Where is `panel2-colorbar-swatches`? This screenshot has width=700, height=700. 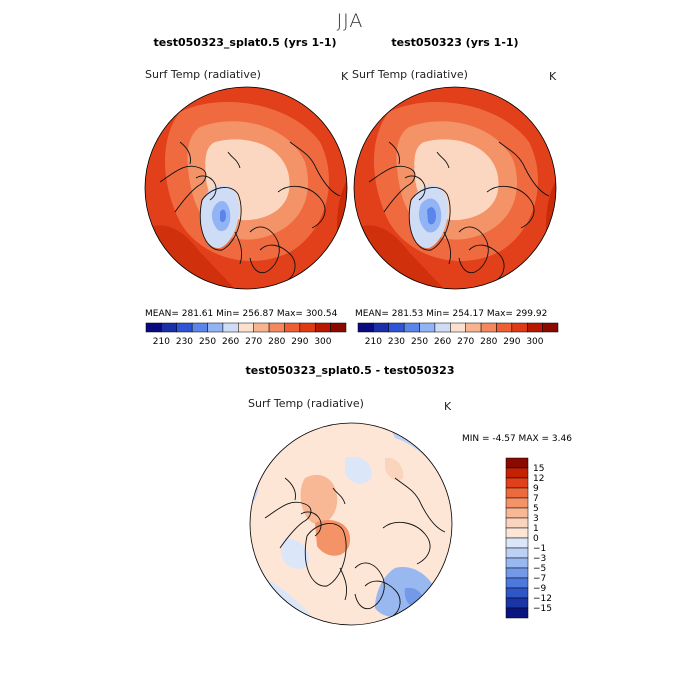
panel2-colorbar-swatches is located at coordinates (458, 327).